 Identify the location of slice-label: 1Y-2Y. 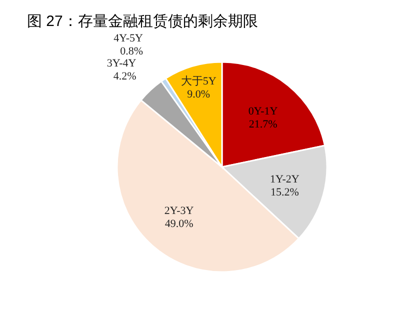
(285, 179).